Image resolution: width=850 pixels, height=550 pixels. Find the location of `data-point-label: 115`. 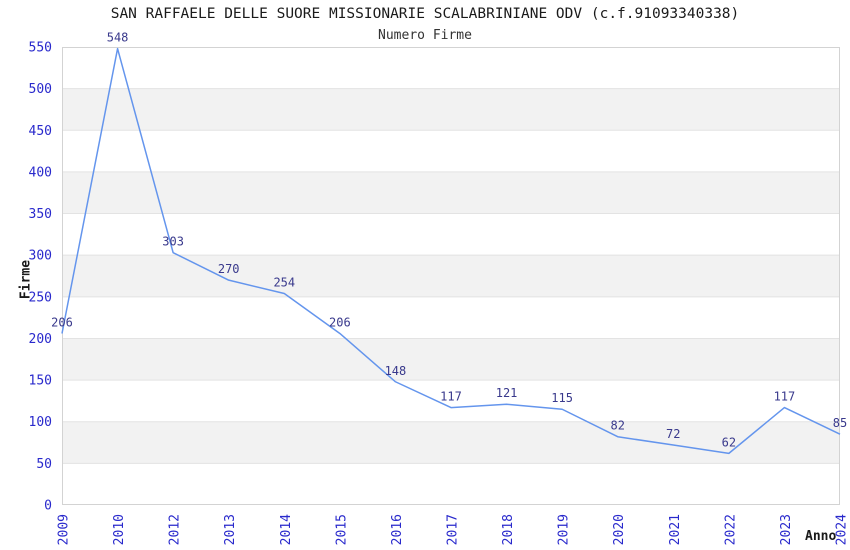

data-point-label: 115 is located at coordinates (562, 398).